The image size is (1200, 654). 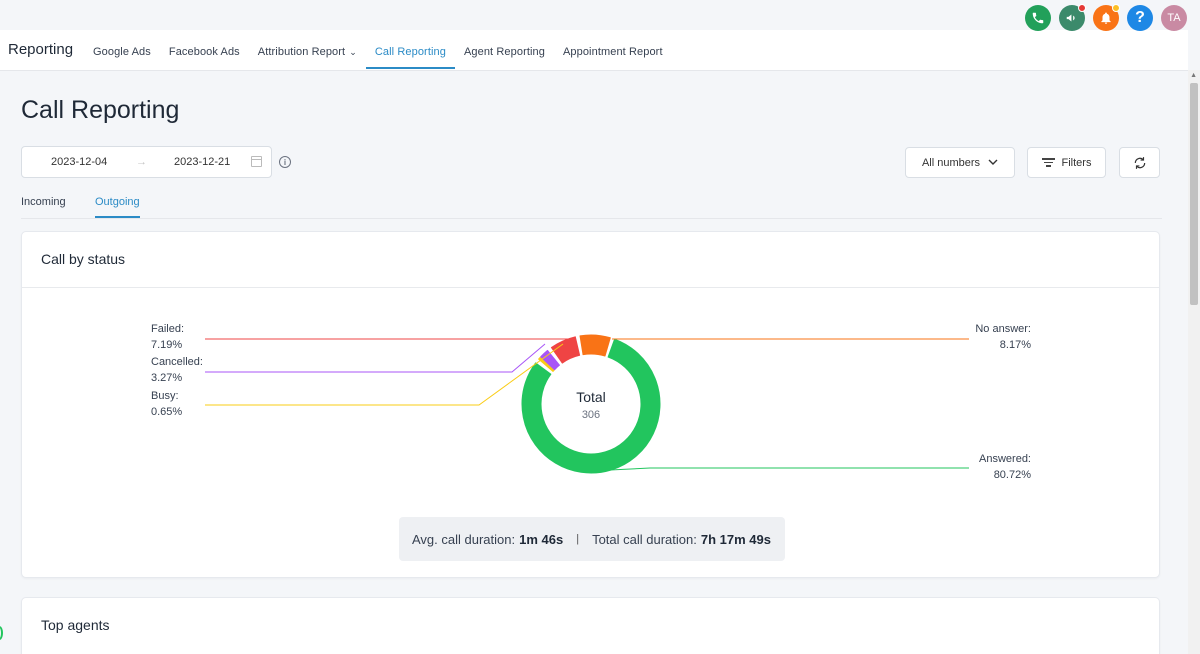 I want to click on nav-item-appointment-report: Appointment Report, so click(x=612, y=52).